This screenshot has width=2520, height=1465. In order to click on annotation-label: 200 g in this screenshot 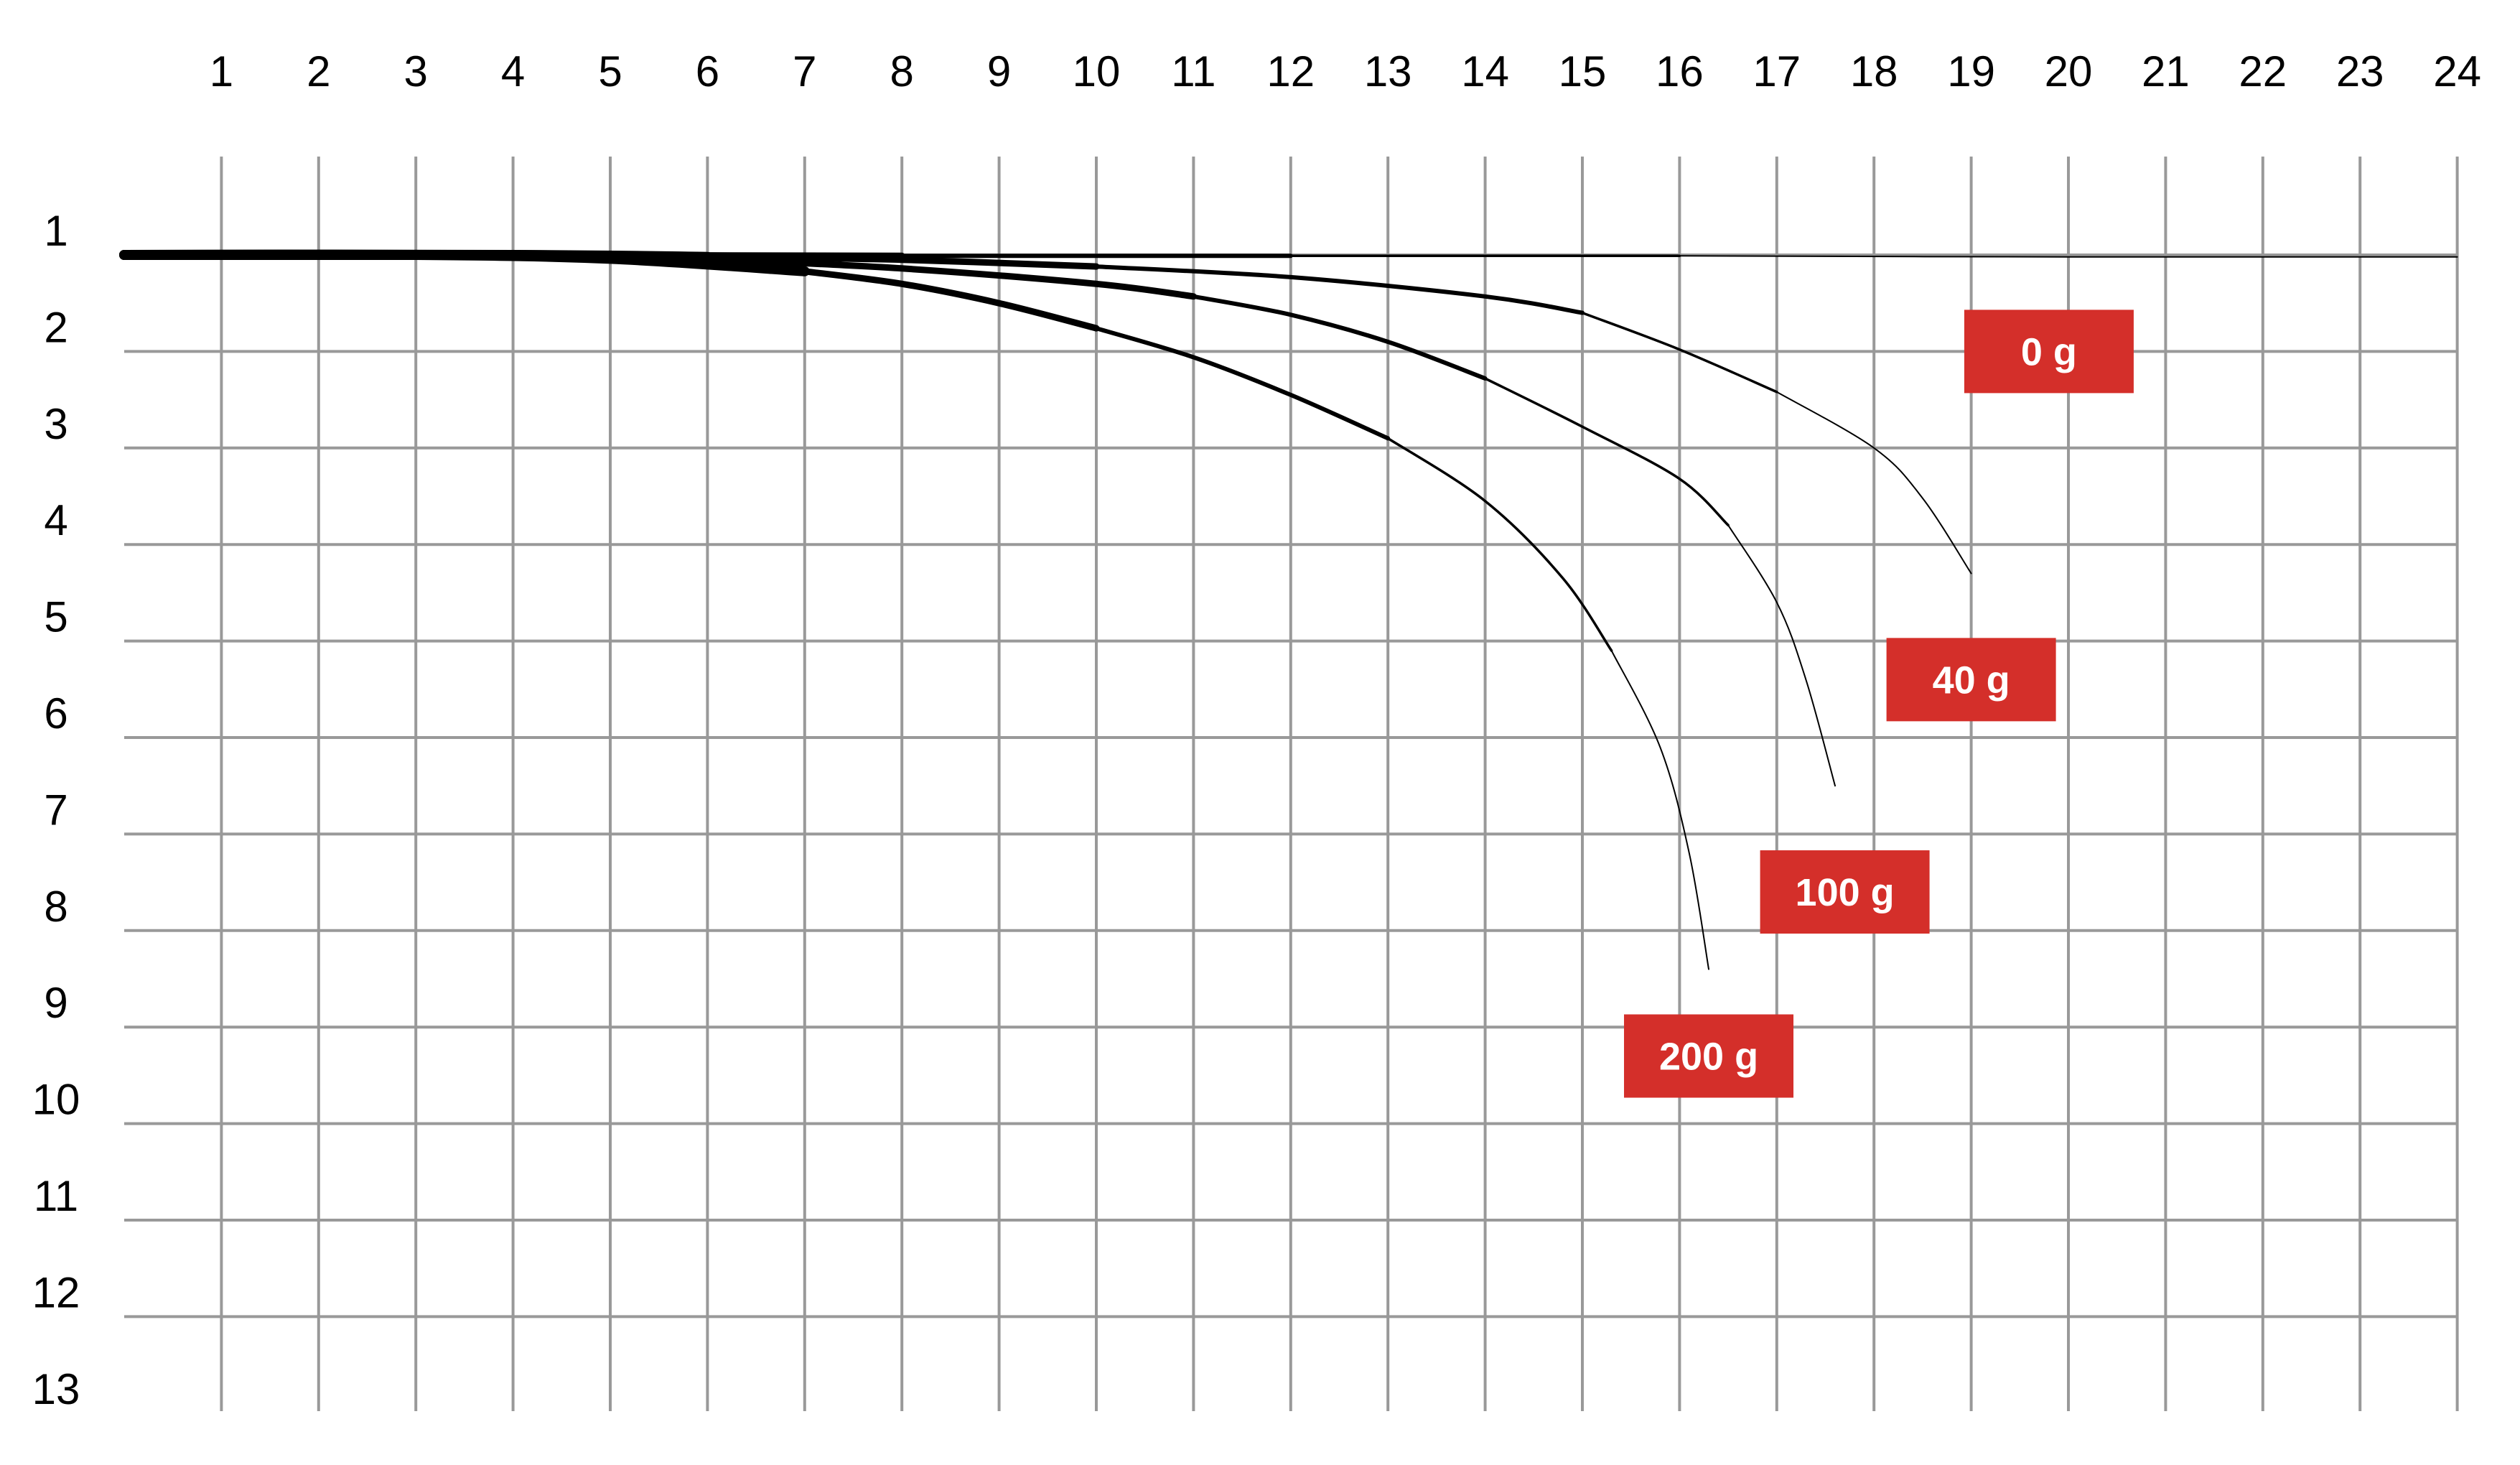, I will do `click(1708, 1057)`.